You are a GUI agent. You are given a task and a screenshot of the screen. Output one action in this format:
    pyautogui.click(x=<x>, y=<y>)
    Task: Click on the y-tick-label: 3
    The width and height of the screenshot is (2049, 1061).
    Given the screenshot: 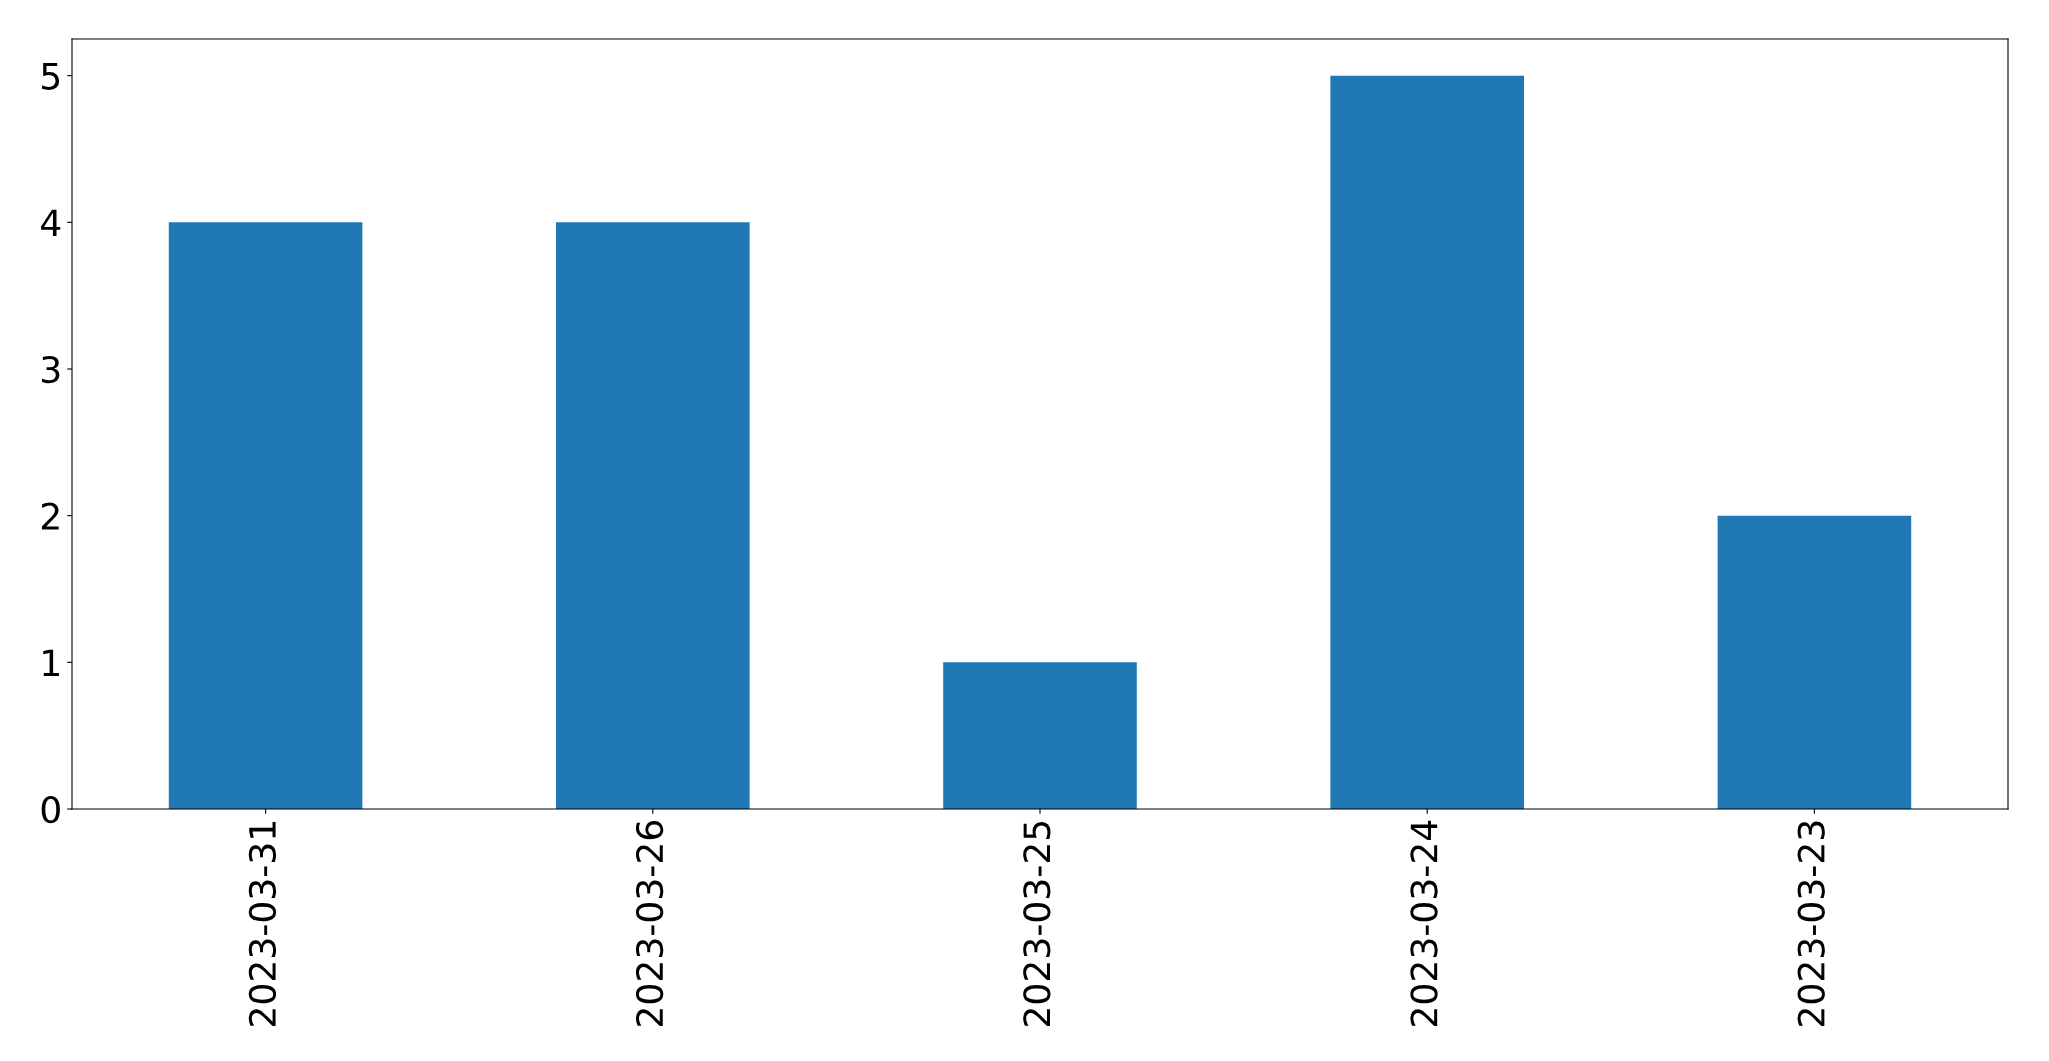 What is the action you would take?
    pyautogui.click(x=51, y=369)
    